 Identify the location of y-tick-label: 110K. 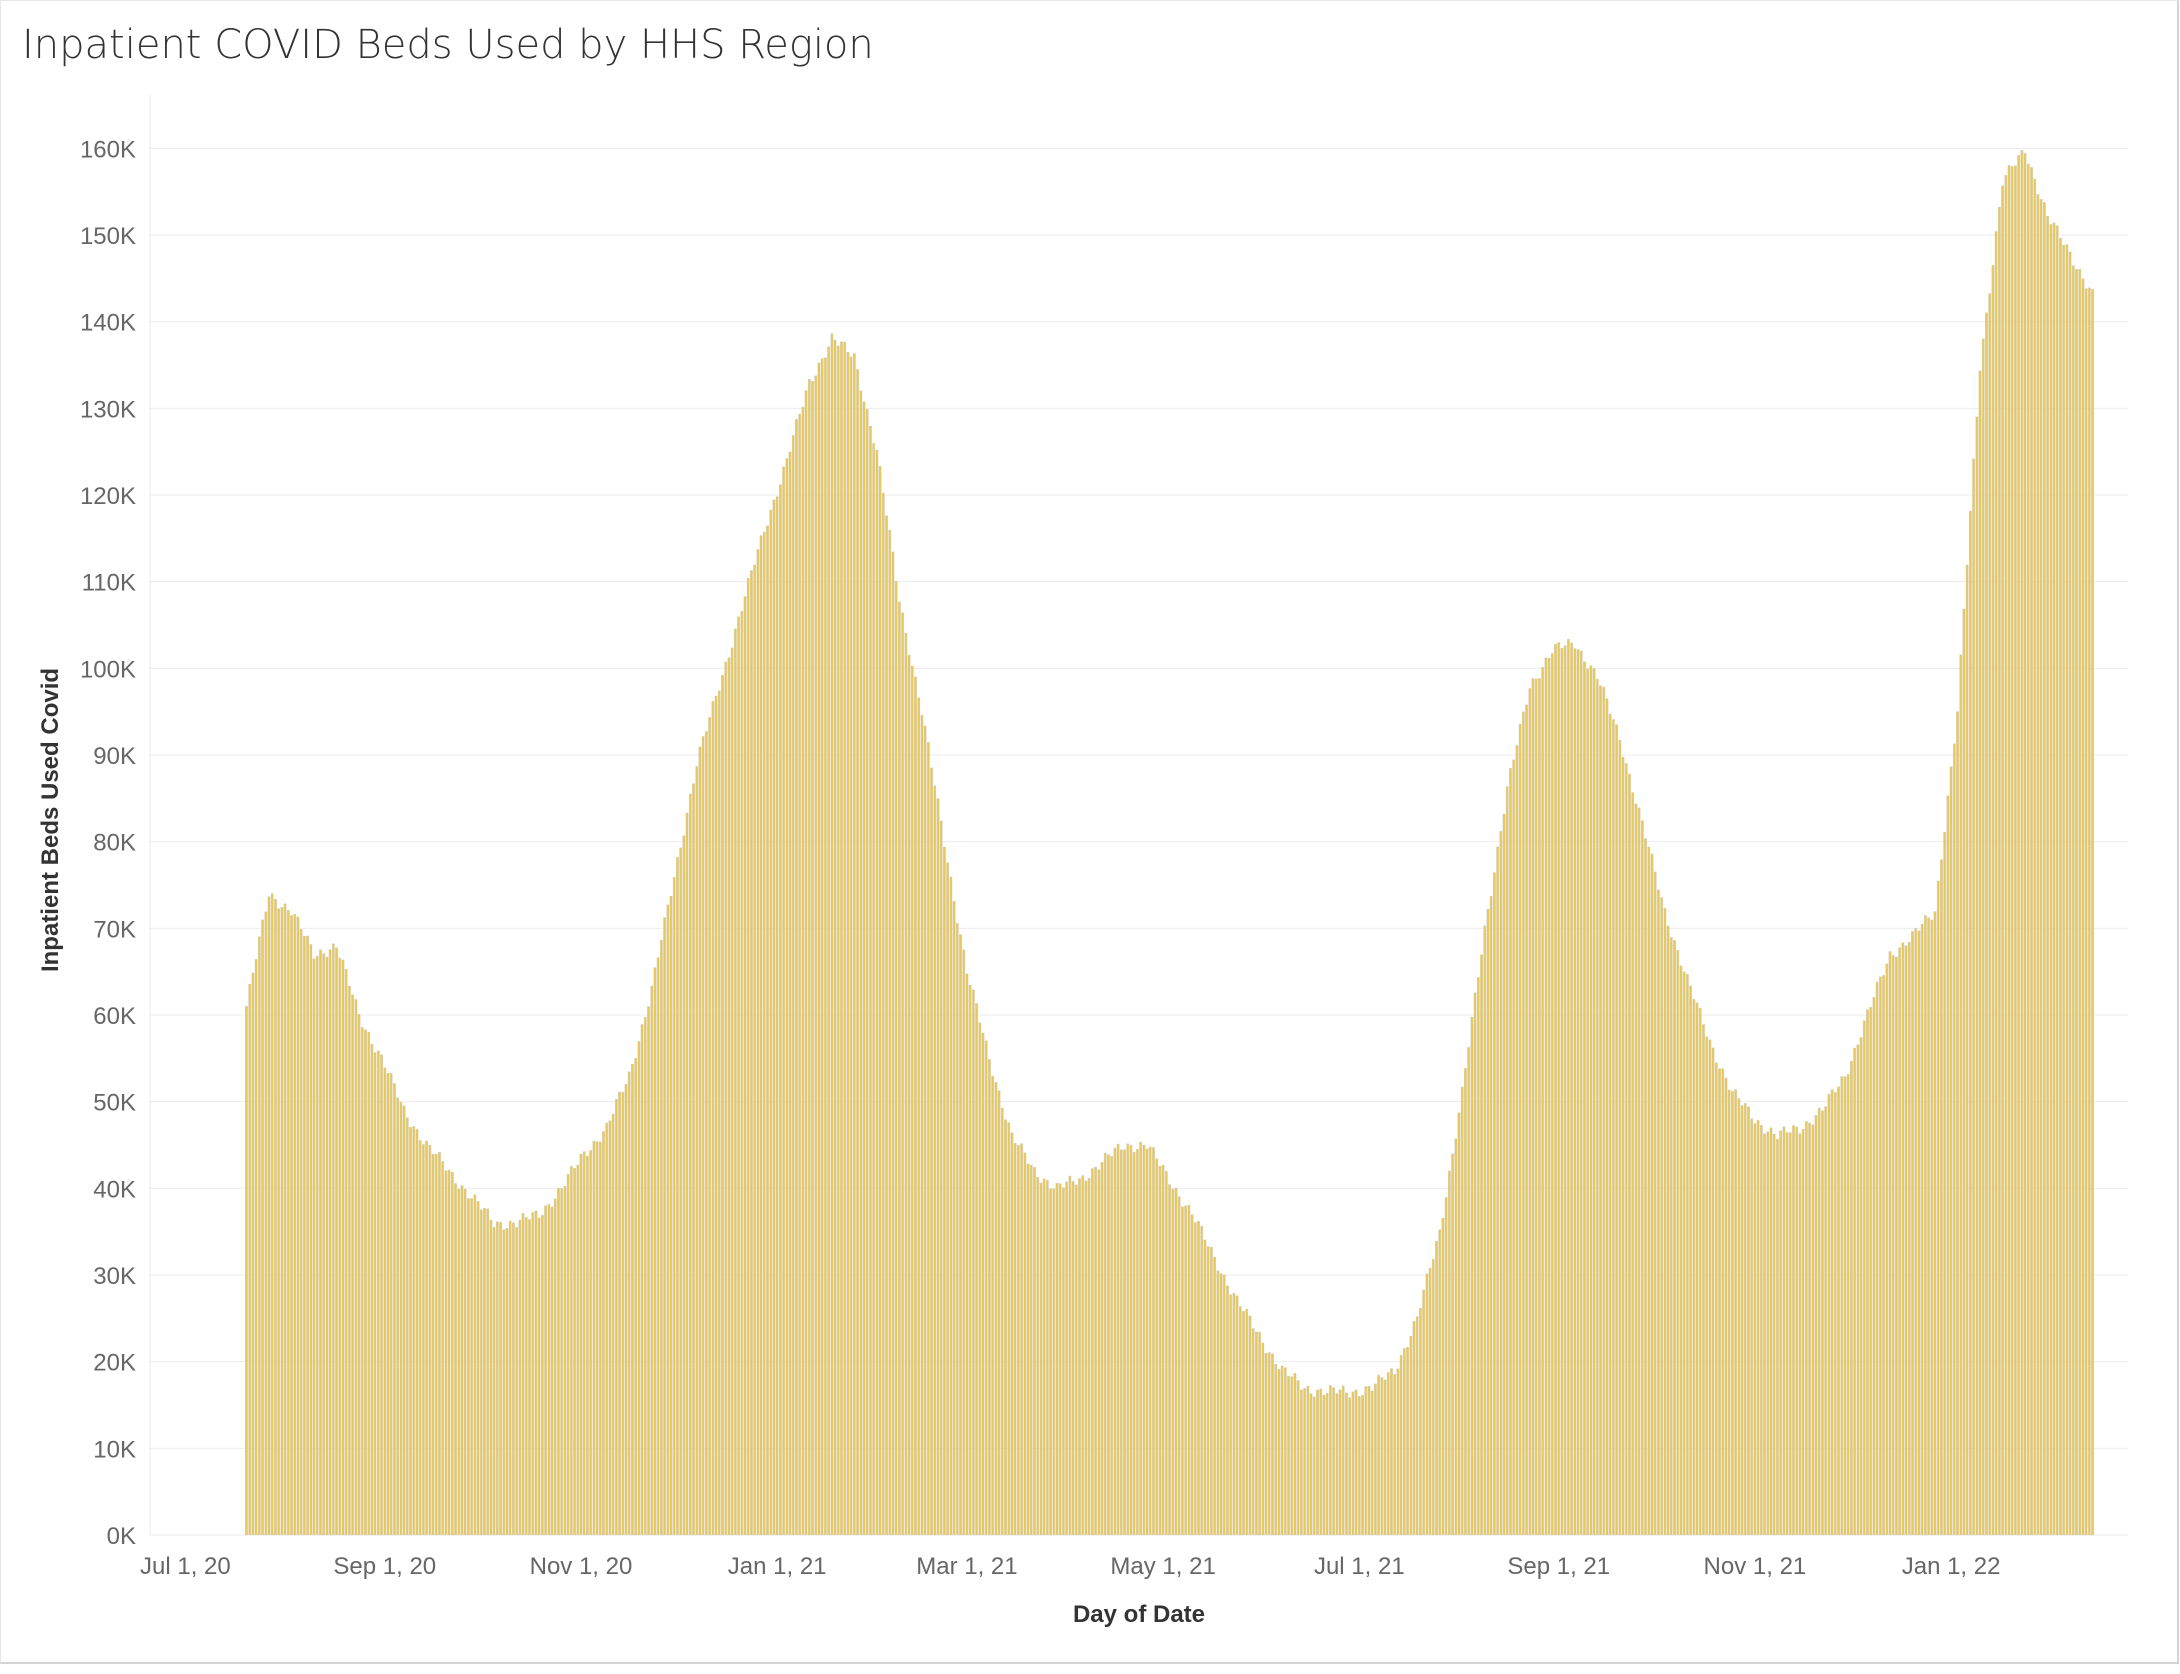
(109, 583).